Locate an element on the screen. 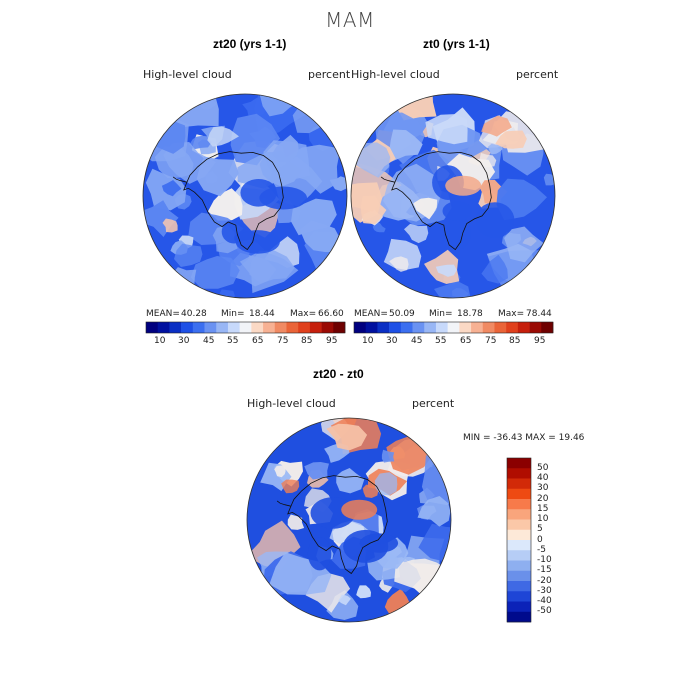  polar-map-zt0 is located at coordinates (453, 196).